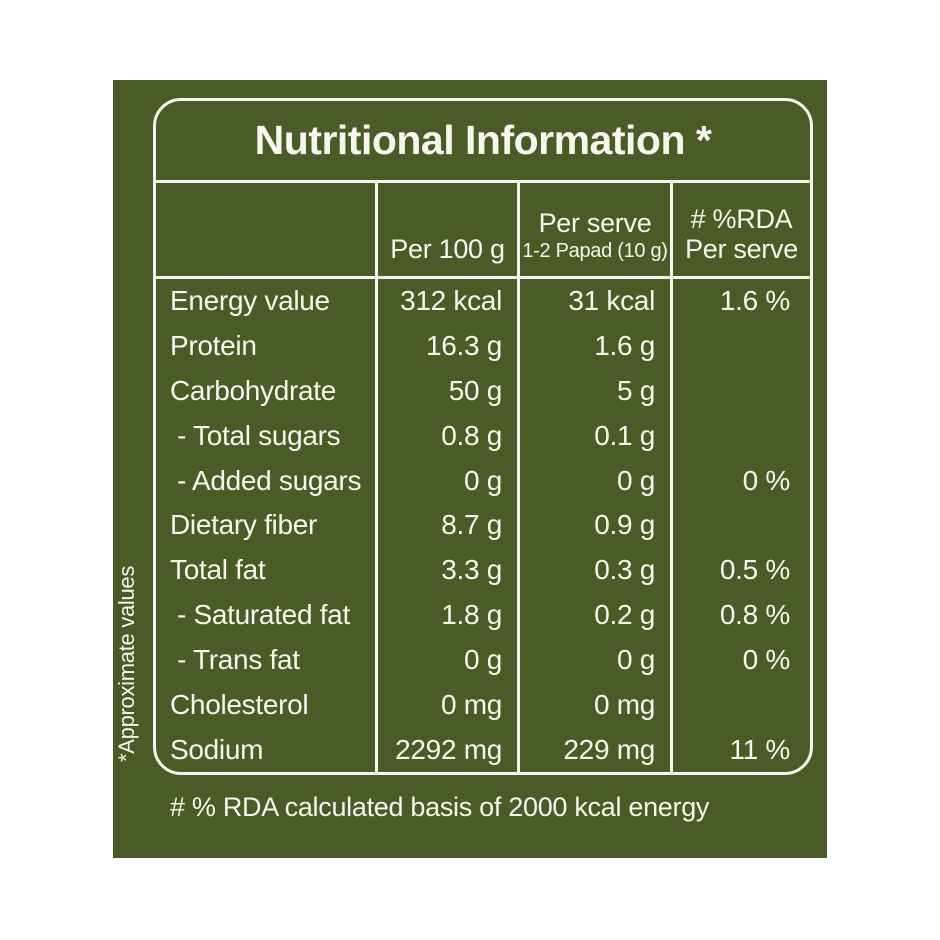 This screenshot has height=940, width=940. I want to click on header-per-100g: Per 100 g, so click(449, 231).